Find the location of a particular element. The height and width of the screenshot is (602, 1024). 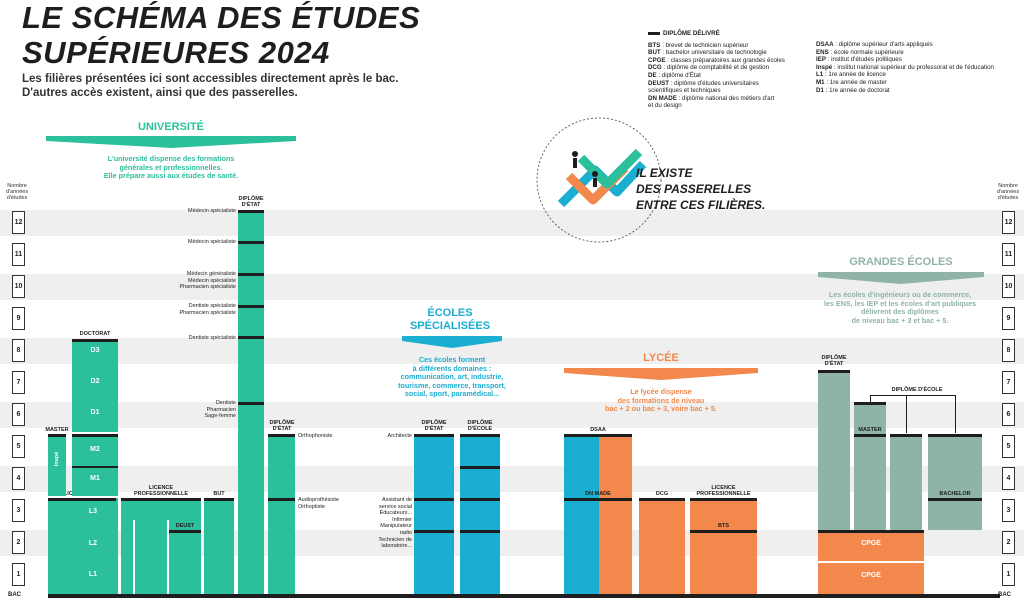

deust-label: DEUST is located at coordinates (185, 526).